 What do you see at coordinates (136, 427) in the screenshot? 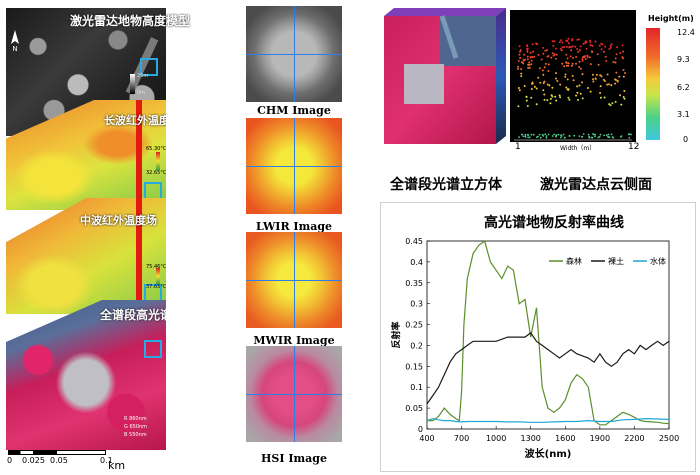
I see `hsi-band-g: G 650nm` at bounding box center [136, 427].